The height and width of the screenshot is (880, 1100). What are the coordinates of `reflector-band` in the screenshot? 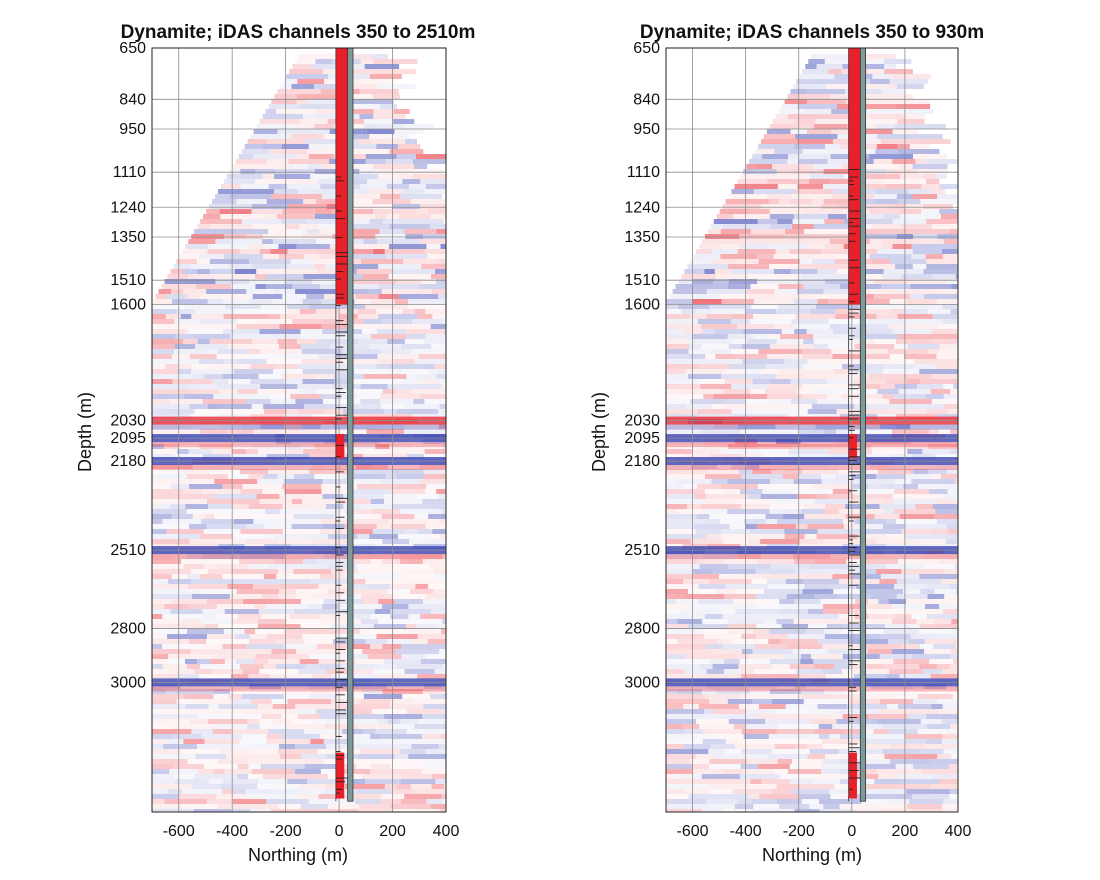 It's located at (299, 557).